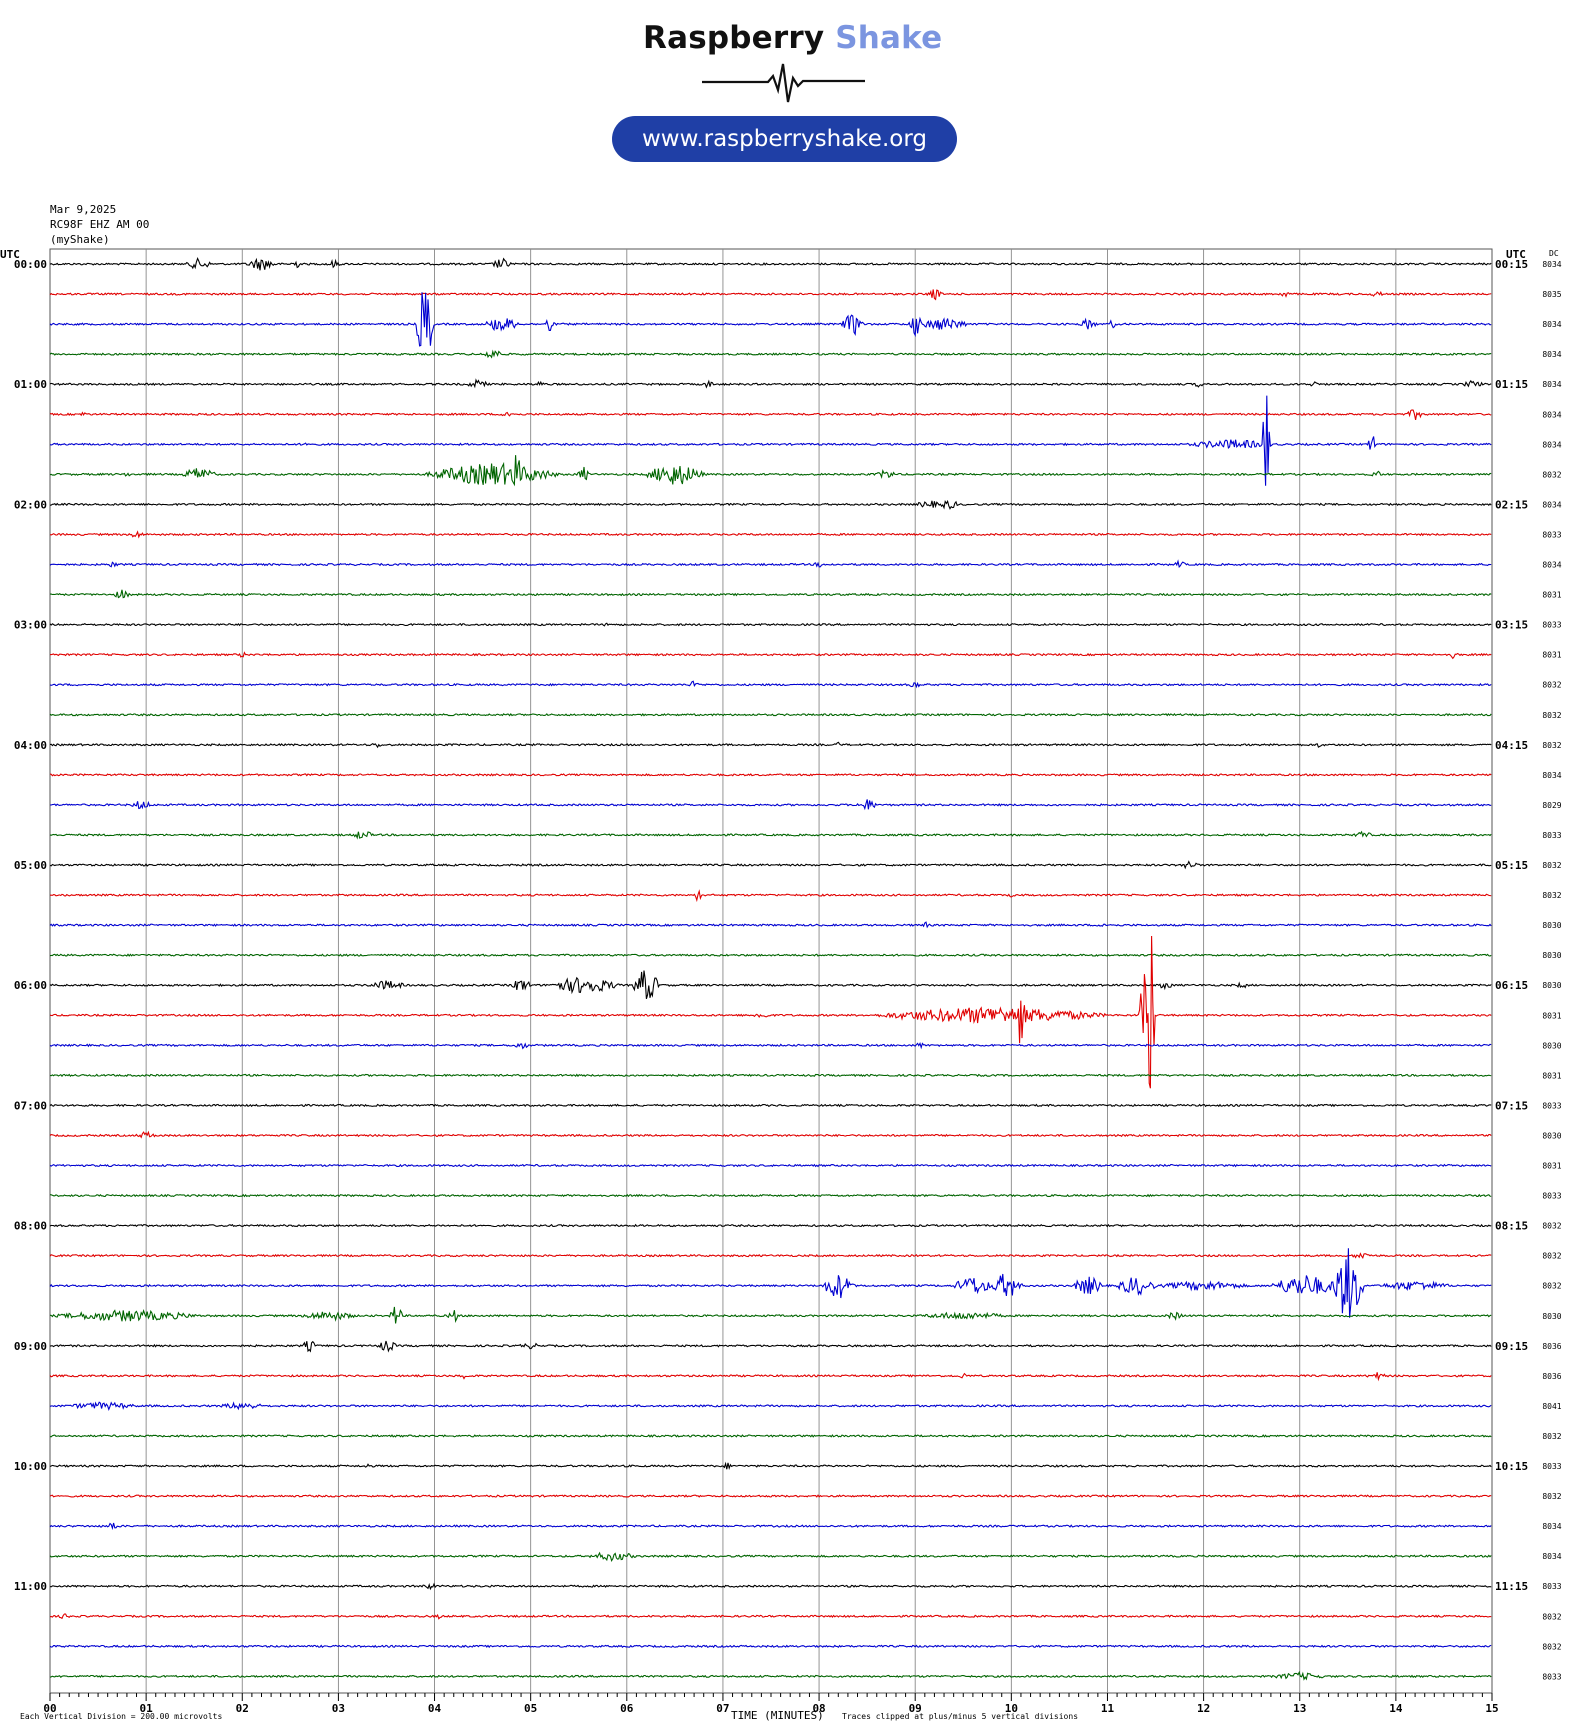 Image resolution: width=1570 pixels, height=1732 pixels. Describe the element at coordinates (1554, 253) in the screenshot. I see `dc-axis-title: DC` at that location.